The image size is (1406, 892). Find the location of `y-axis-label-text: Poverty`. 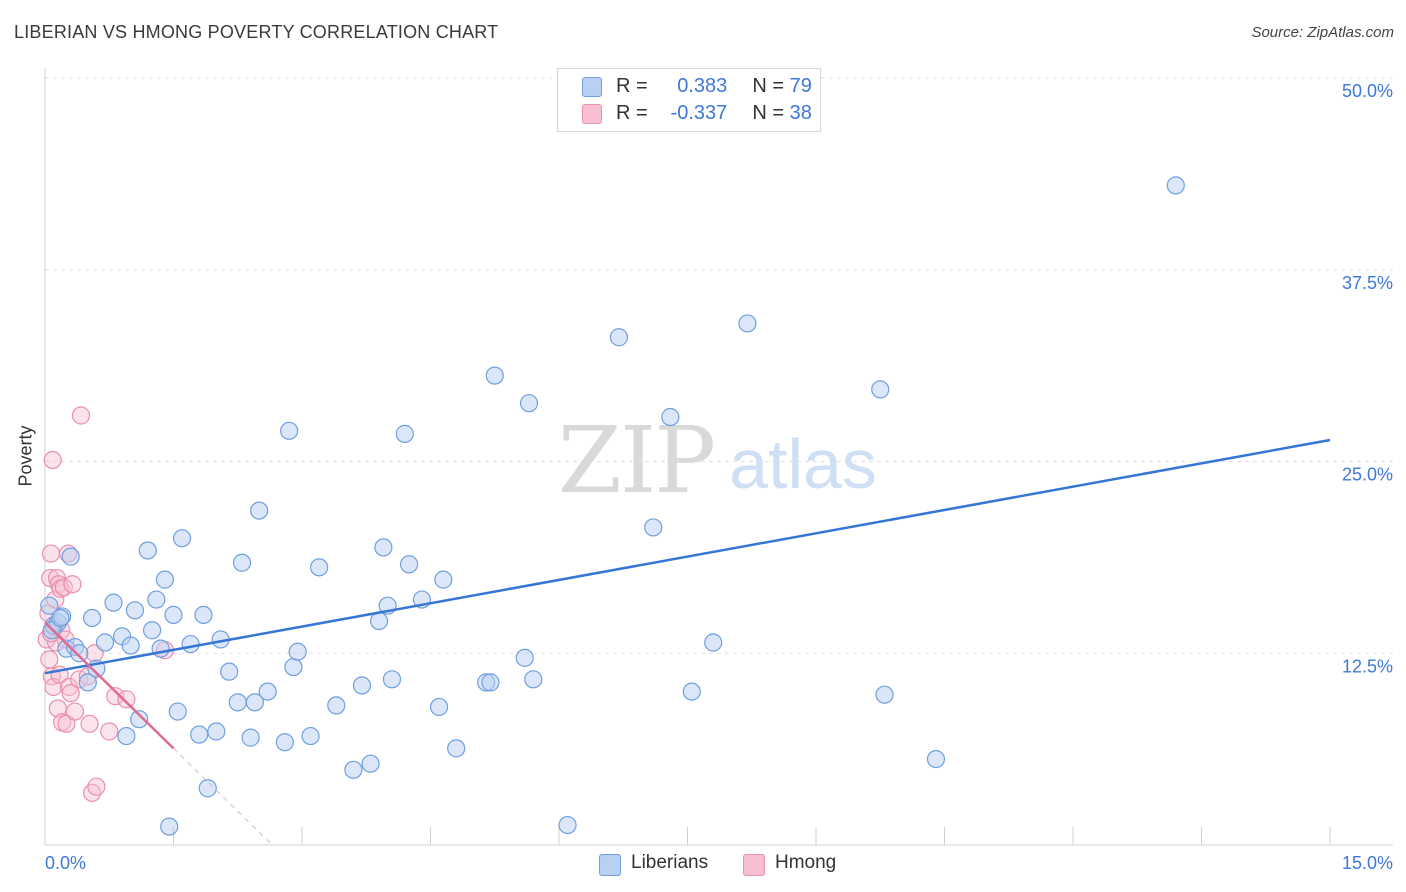

y-axis-label-text: Poverty is located at coordinates (25, 456).